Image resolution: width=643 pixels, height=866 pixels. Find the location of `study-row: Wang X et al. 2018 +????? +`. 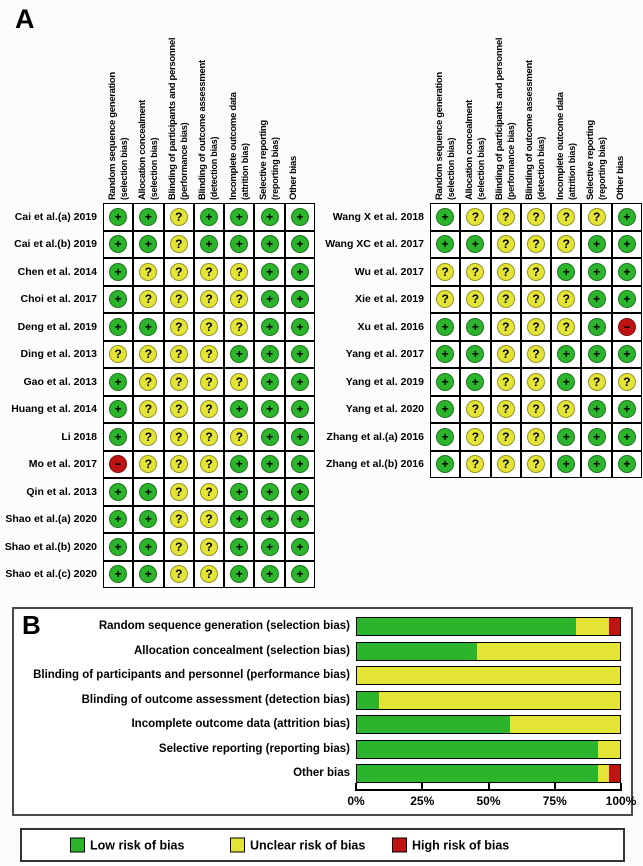

study-row: Wang X et al. 2018 +????? + is located at coordinates (480, 217).